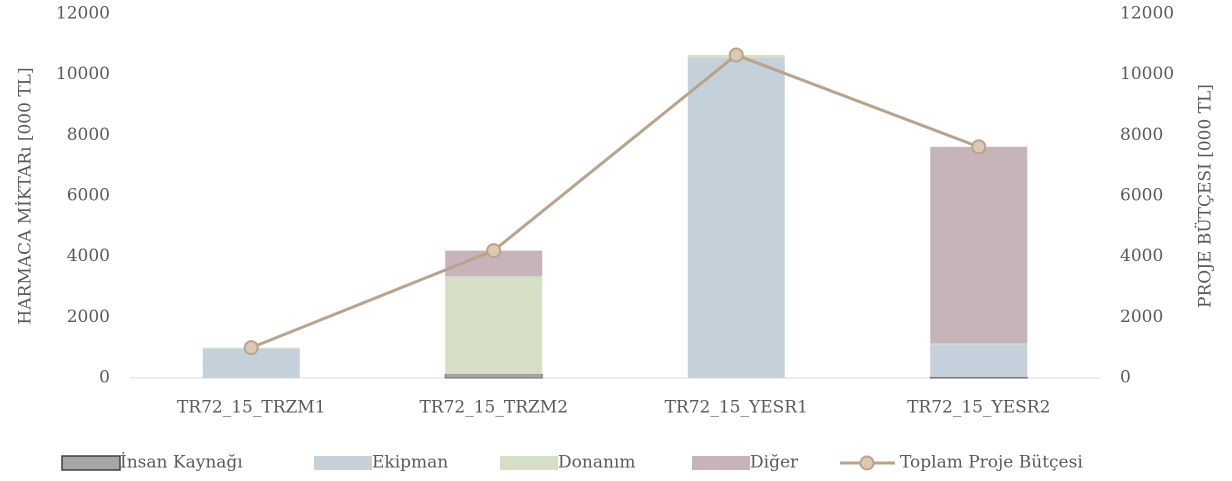 The height and width of the screenshot is (481, 1232). I want to click on y2-axis-label: PROJE BÜTÇESI [000 TL], so click(1205, 196).